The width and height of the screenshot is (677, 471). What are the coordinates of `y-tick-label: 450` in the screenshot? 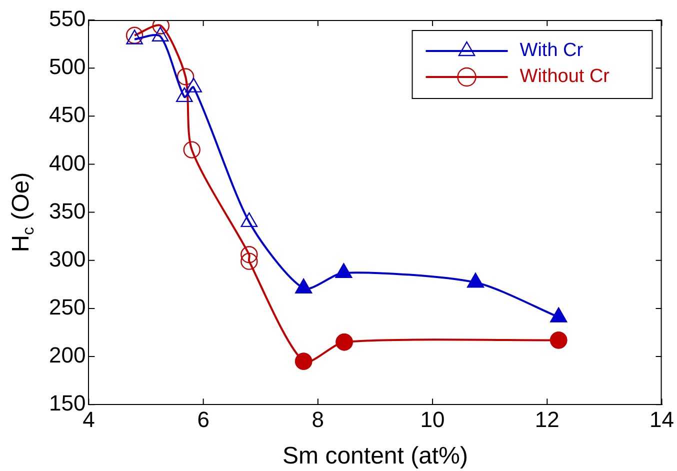 It's located at (67, 115).